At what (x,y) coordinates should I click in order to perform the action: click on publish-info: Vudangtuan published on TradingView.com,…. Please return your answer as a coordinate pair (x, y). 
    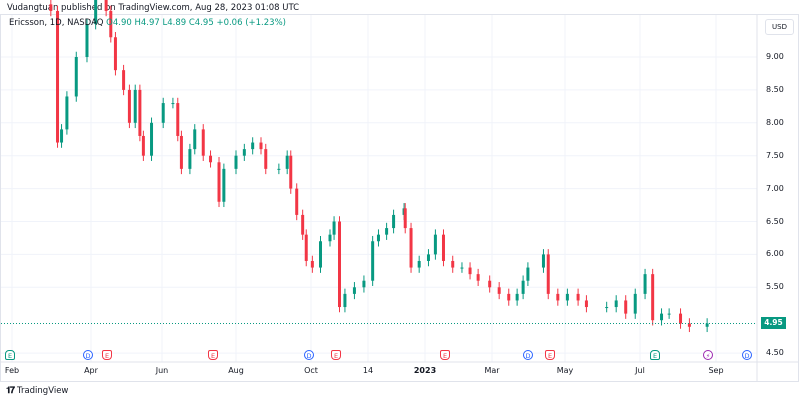
    Looking at the image, I should click on (153, 8).